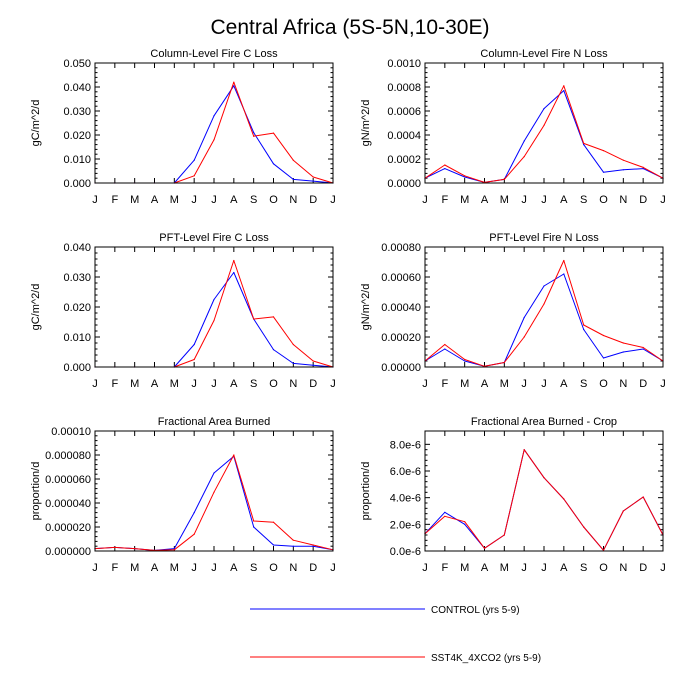  Describe the element at coordinates (404, 184) in the screenshot. I see `y-tick-label: 0.0000` at that location.